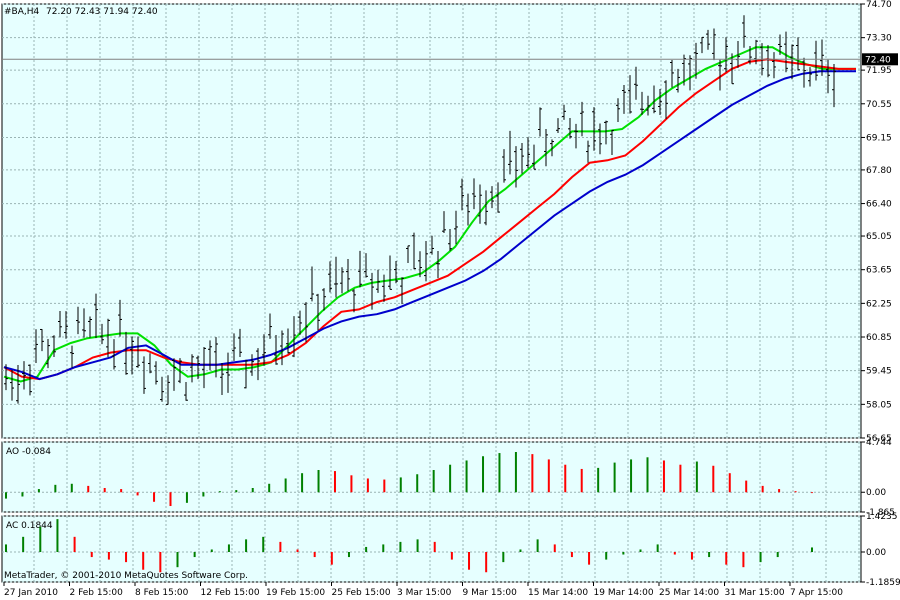 This screenshot has height=600, width=900. What do you see at coordinates (102, 12) in the screenshot?
I see `ohlc-readout: 72.20 72.43 71.94 72.40` at bounding box center [102, 12].